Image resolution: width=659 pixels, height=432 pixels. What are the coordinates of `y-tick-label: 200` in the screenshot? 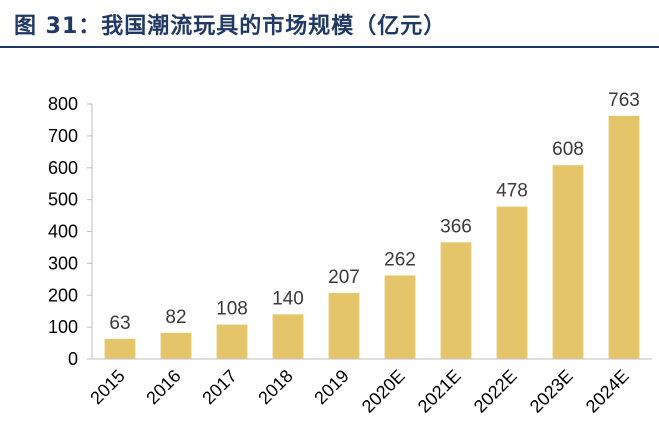 It's located at (63, 295).